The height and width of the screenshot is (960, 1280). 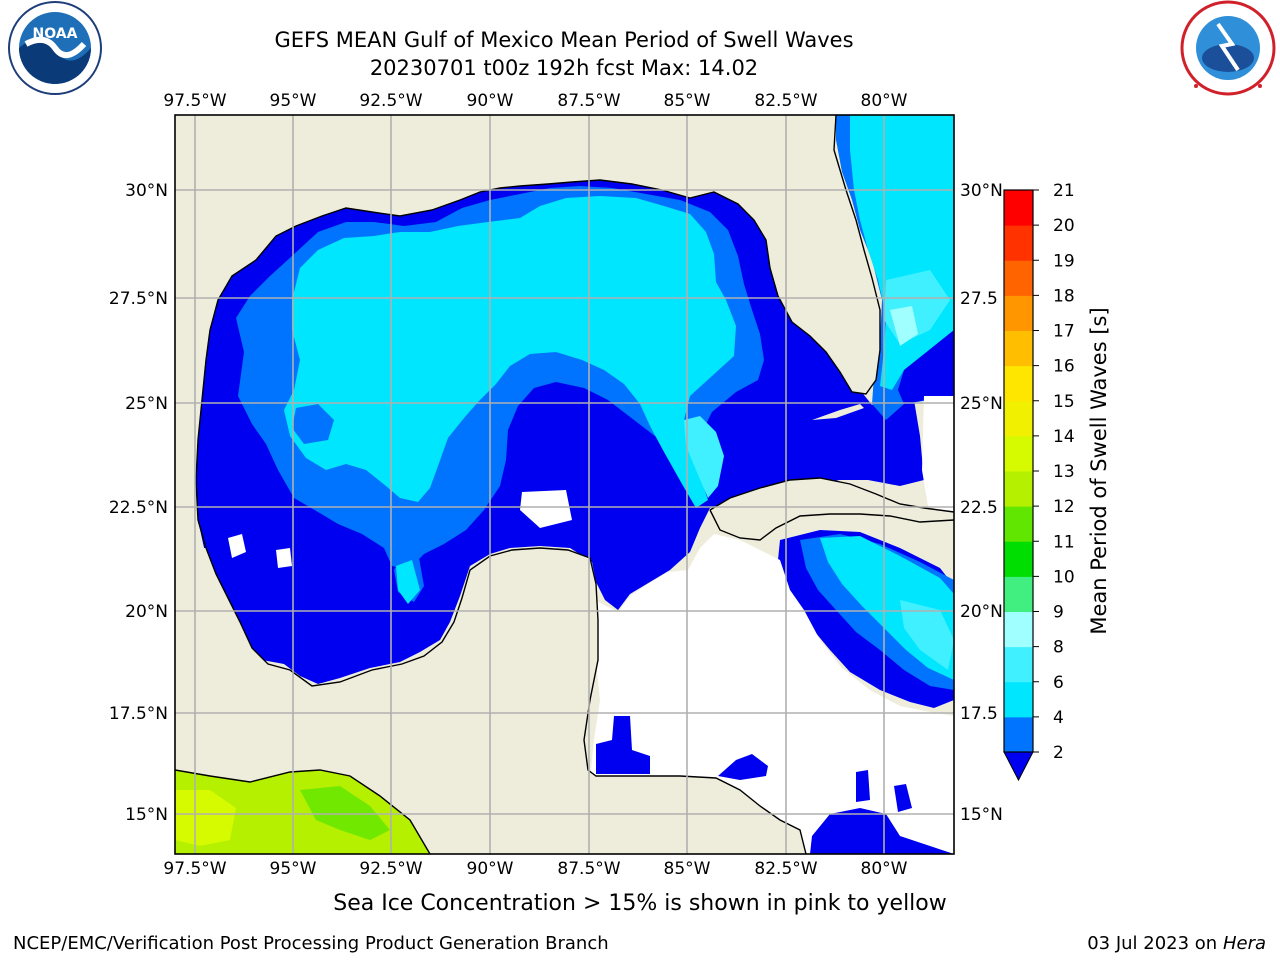 I want to click on colorbar-tick-label: 13, so click(x=1064, y=472).